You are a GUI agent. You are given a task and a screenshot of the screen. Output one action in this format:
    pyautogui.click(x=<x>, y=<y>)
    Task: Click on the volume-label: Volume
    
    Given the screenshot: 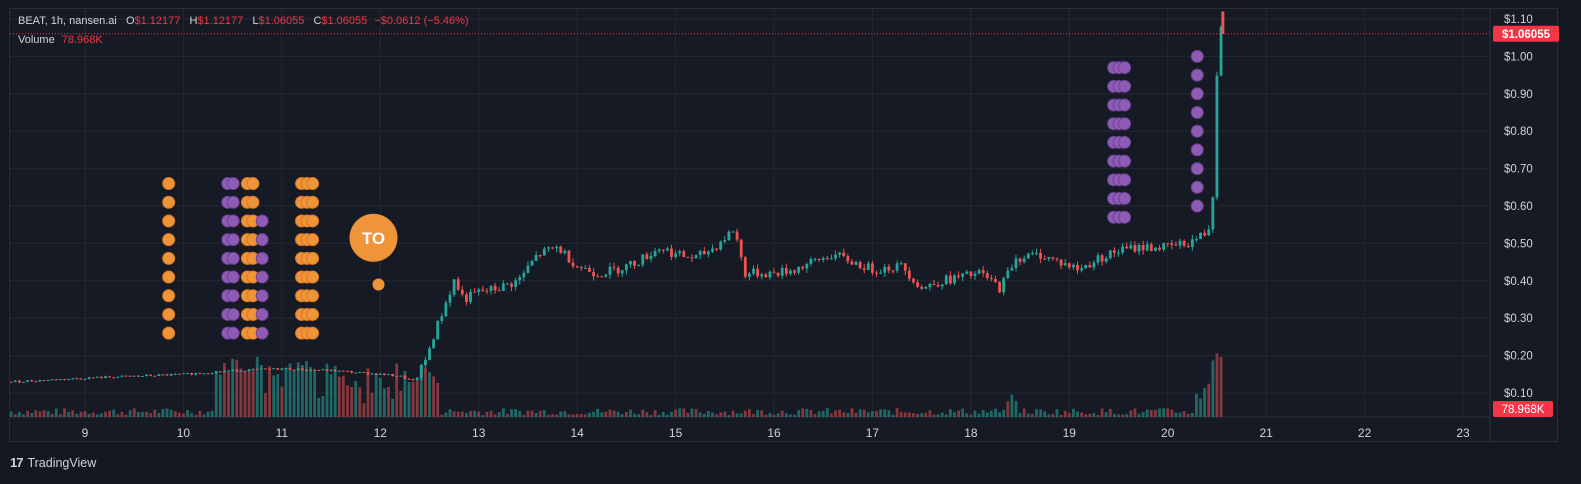 What is the action you would take?
    pyautogui.click(x=36, y=40)
    